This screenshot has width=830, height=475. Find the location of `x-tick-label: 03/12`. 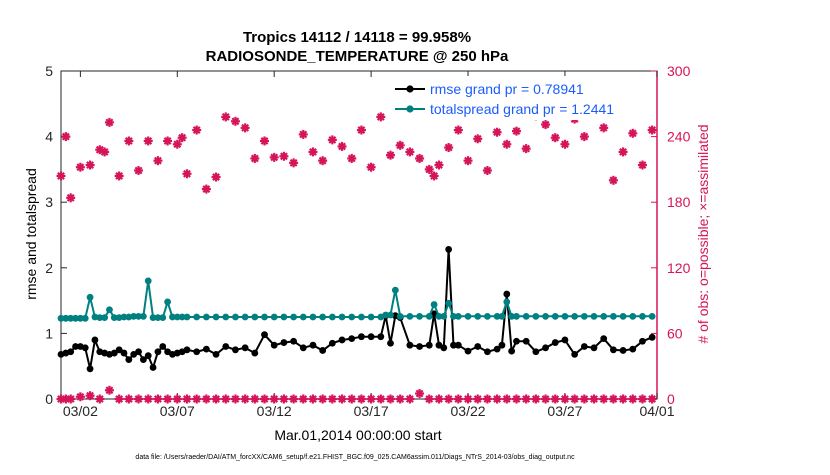

x-tick-label: 03/12 is located at coordinates (274, 411).